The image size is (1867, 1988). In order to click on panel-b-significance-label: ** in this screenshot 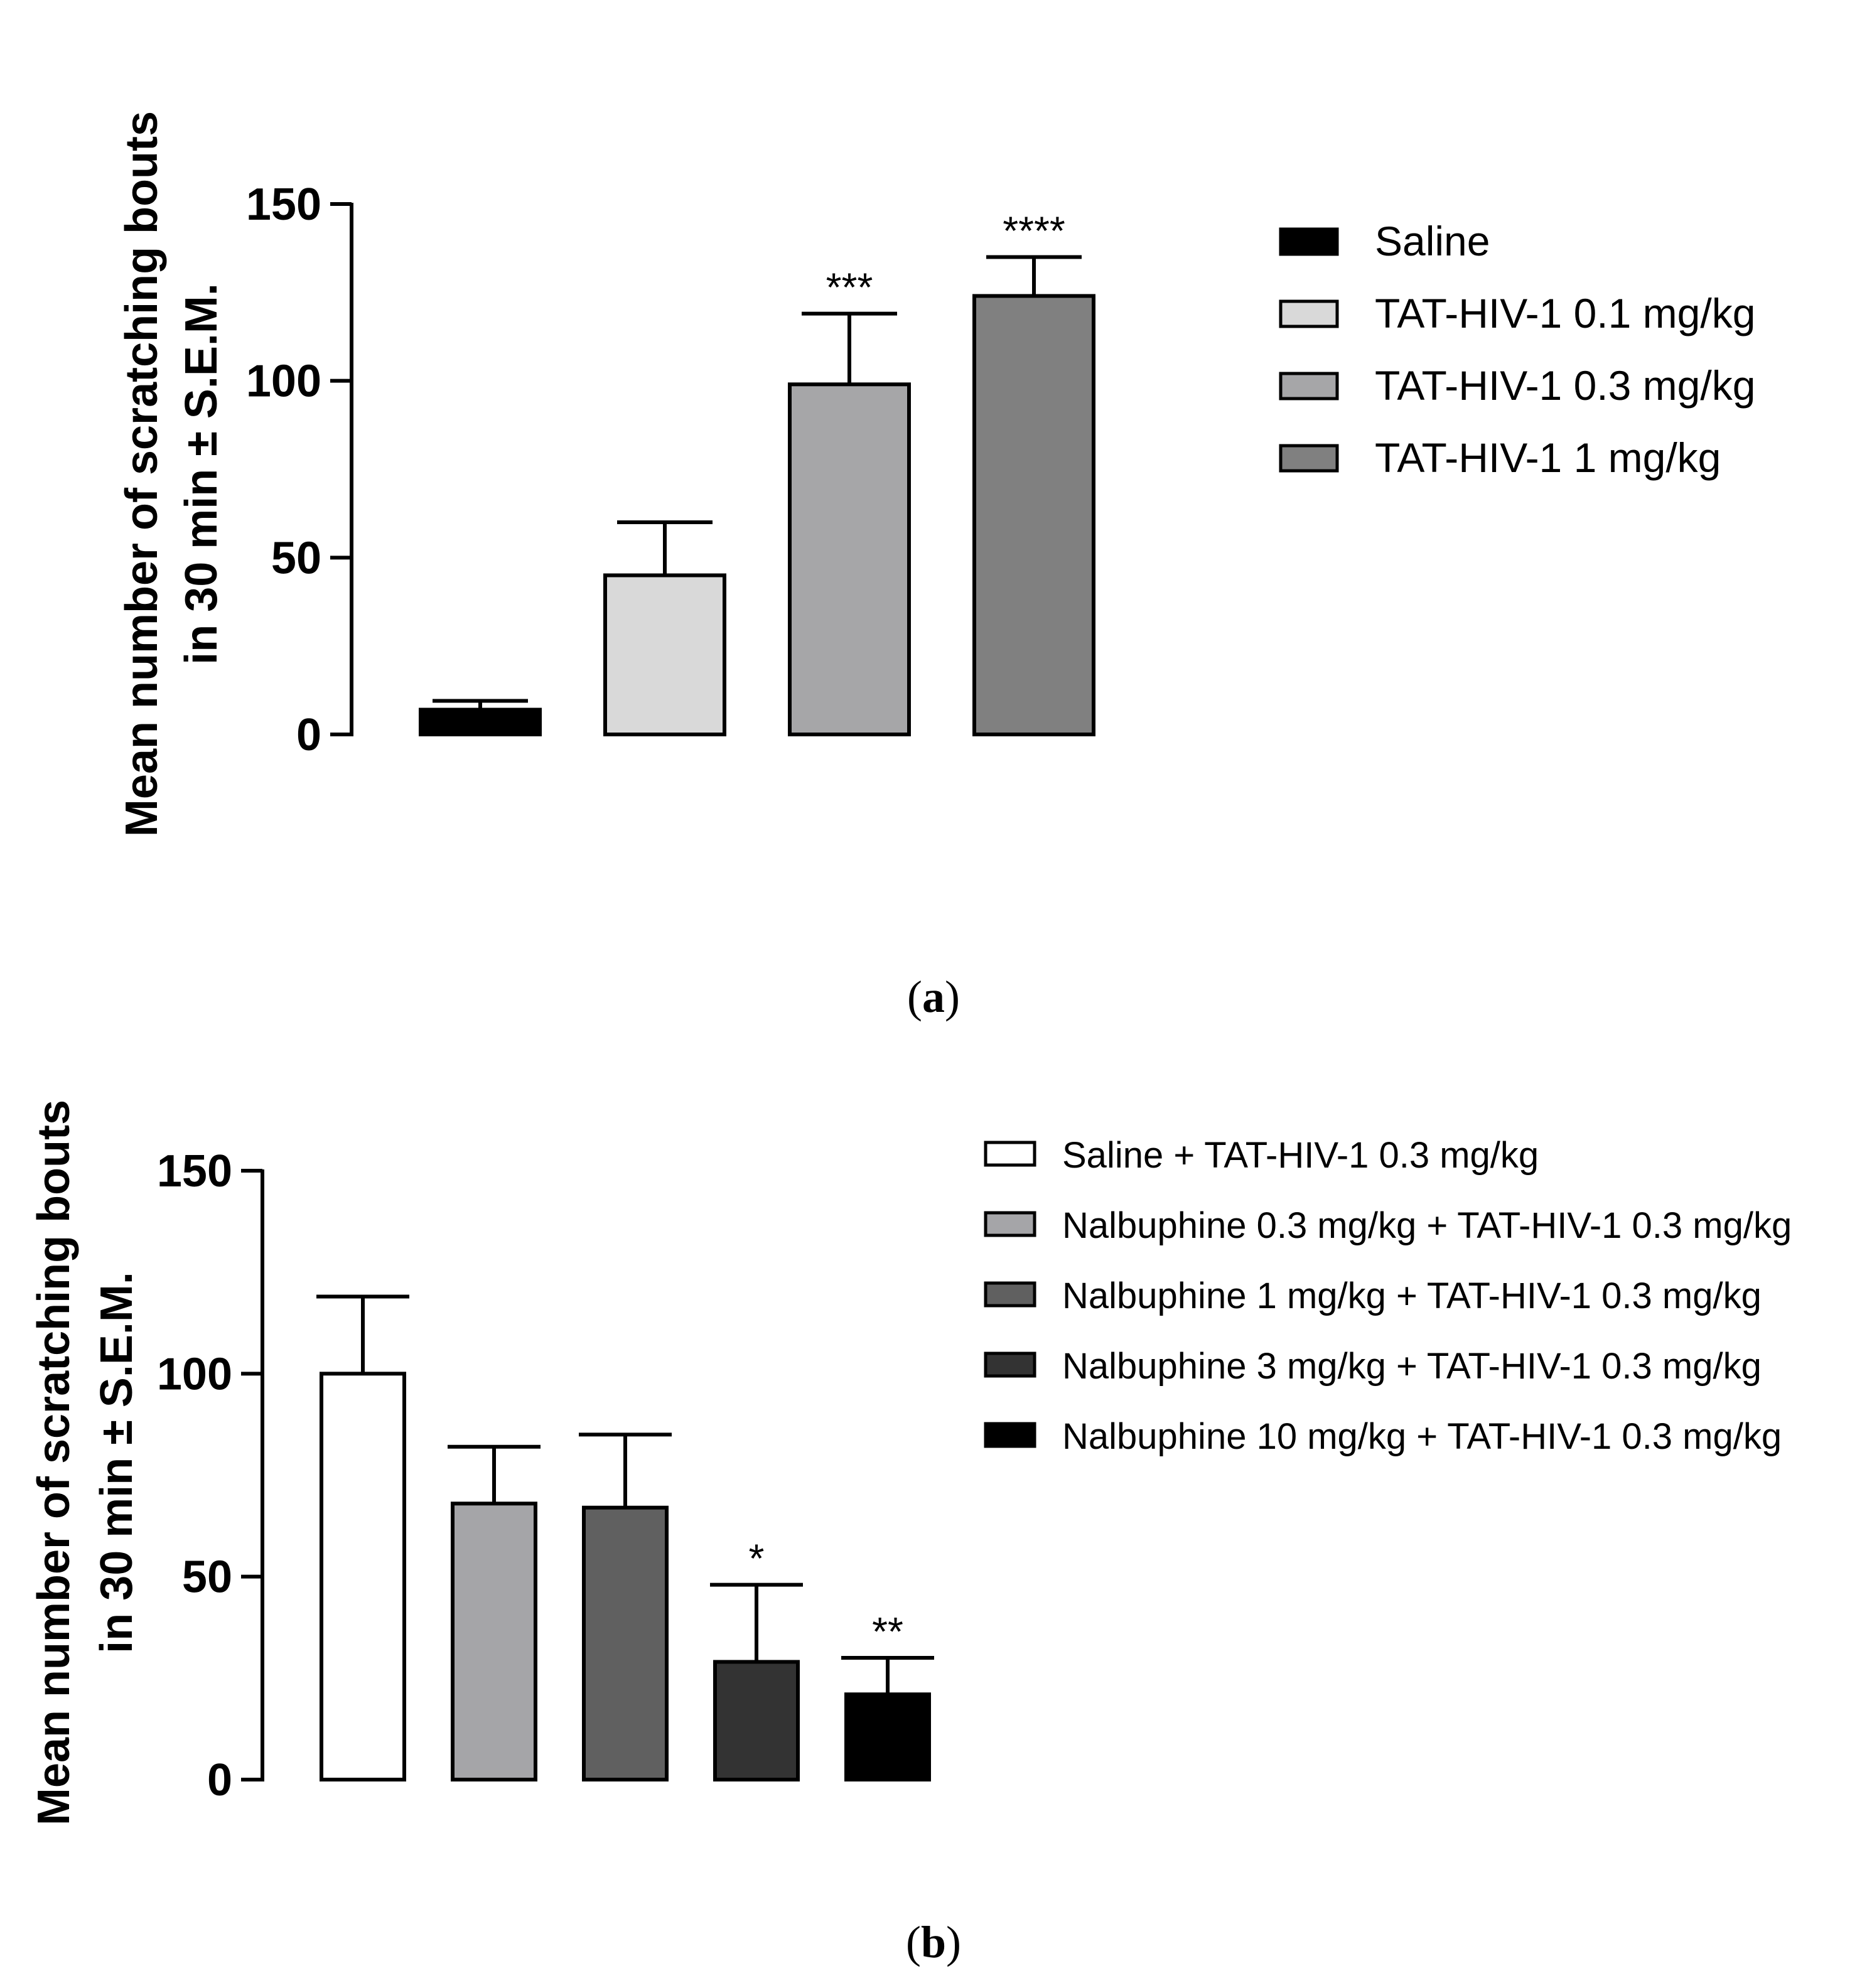, I will do `click(888, 1631)`.